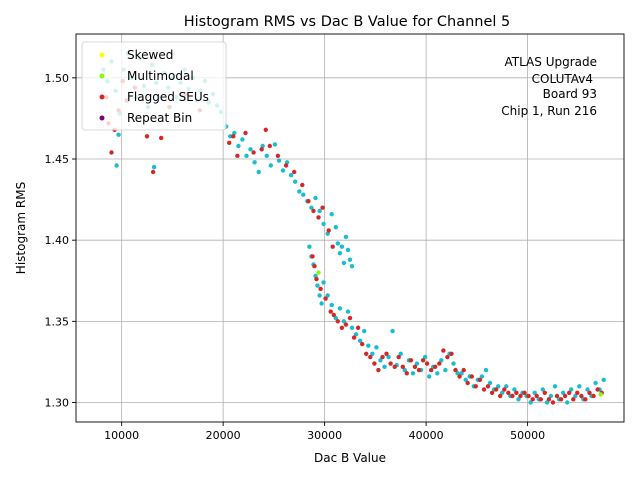  What do you see at coordinates (57, 159) in the screenshot?
I see `y-tick-label: 1.45` at bounding box center [57, 159].